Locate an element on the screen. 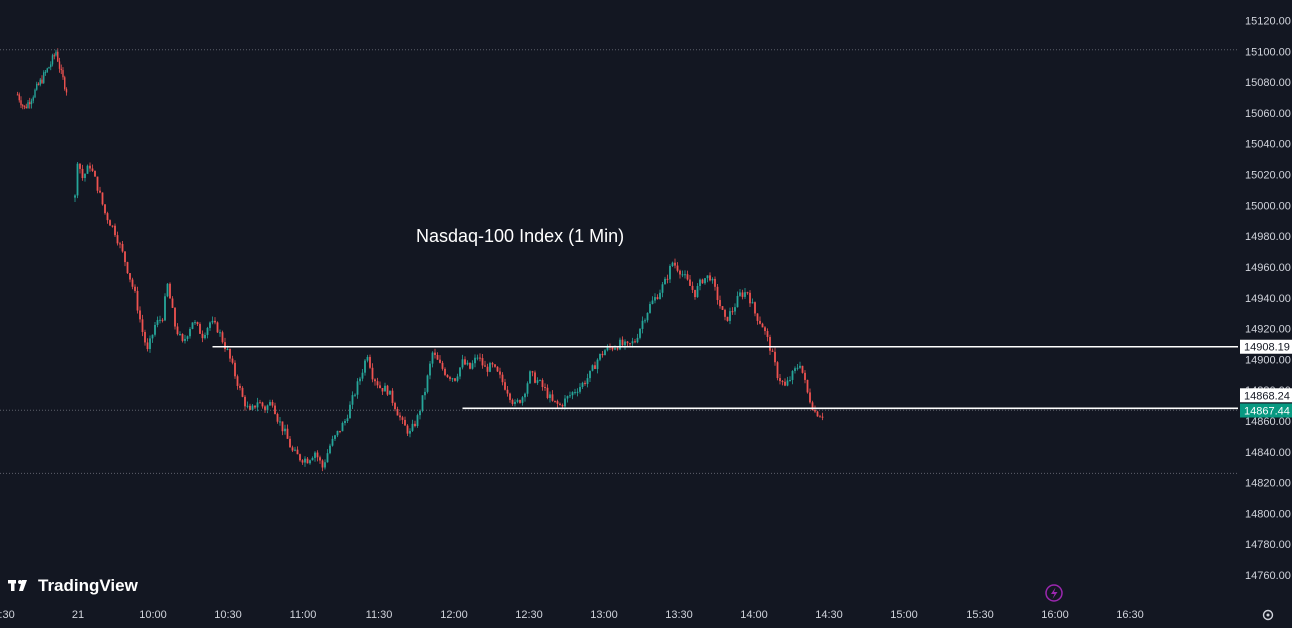 This screenshot has width=1292, height=628. tradingview-logo-text: TradingView is located at coordinates (88, 585).